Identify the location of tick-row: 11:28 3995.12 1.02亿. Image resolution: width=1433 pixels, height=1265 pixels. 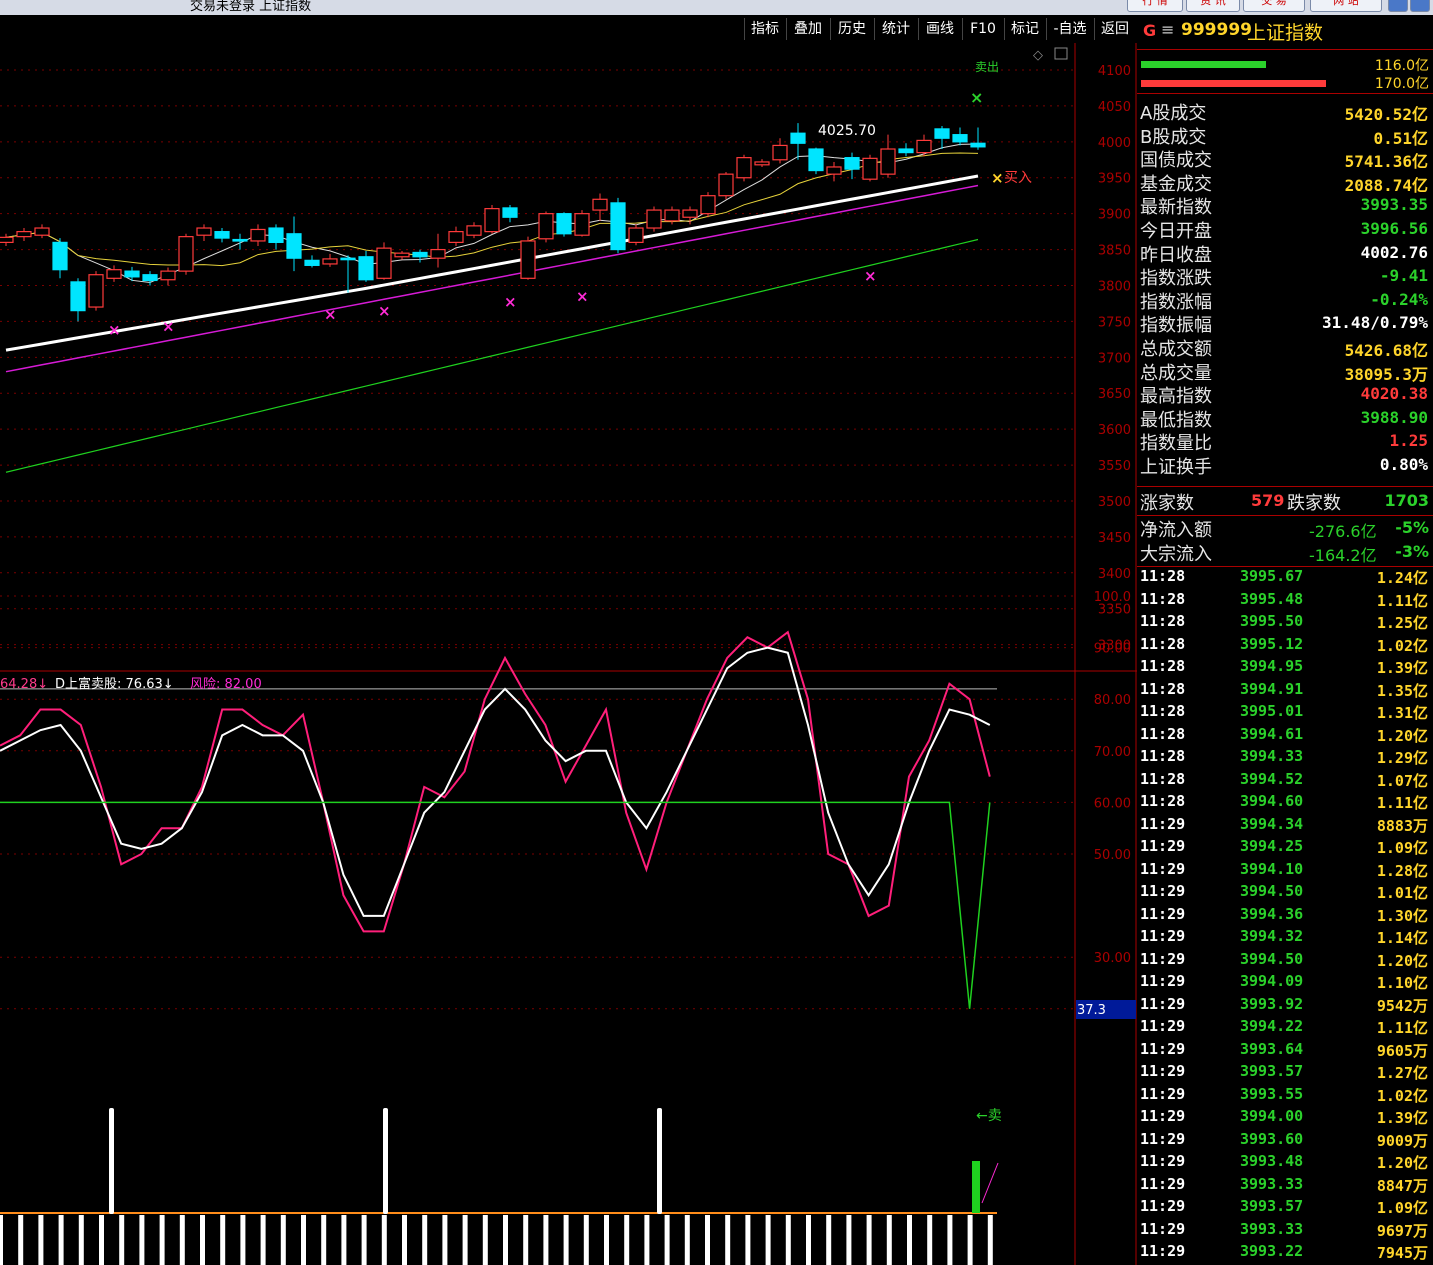
(1284, 646).